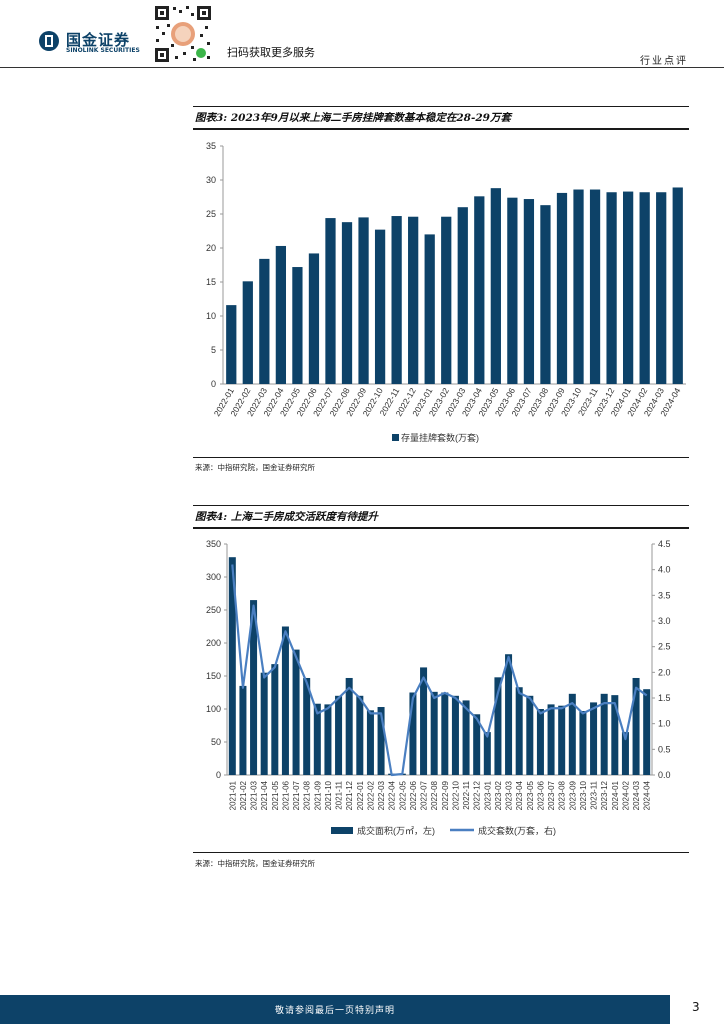  Describe the element at coordinates (664, 595) in the screenshot. I see `right-tick-label: 3.5` at that location.